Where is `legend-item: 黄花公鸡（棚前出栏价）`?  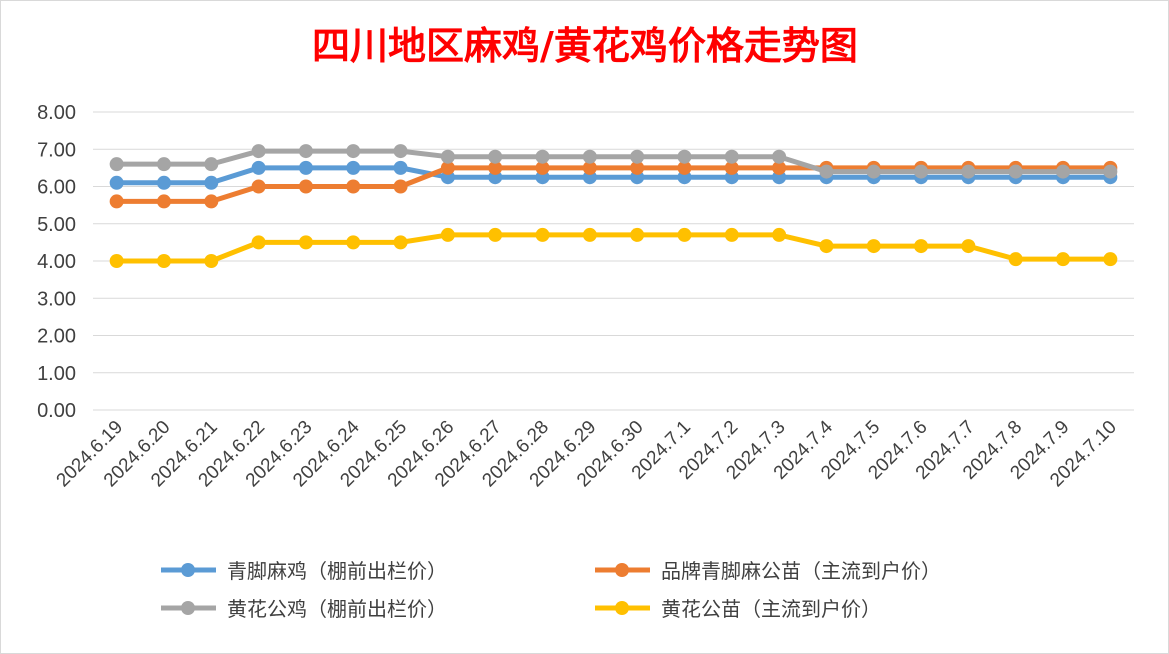 legend-item: 黄花公鸡（棚前出栏价） is located at coordinates (304, 609).